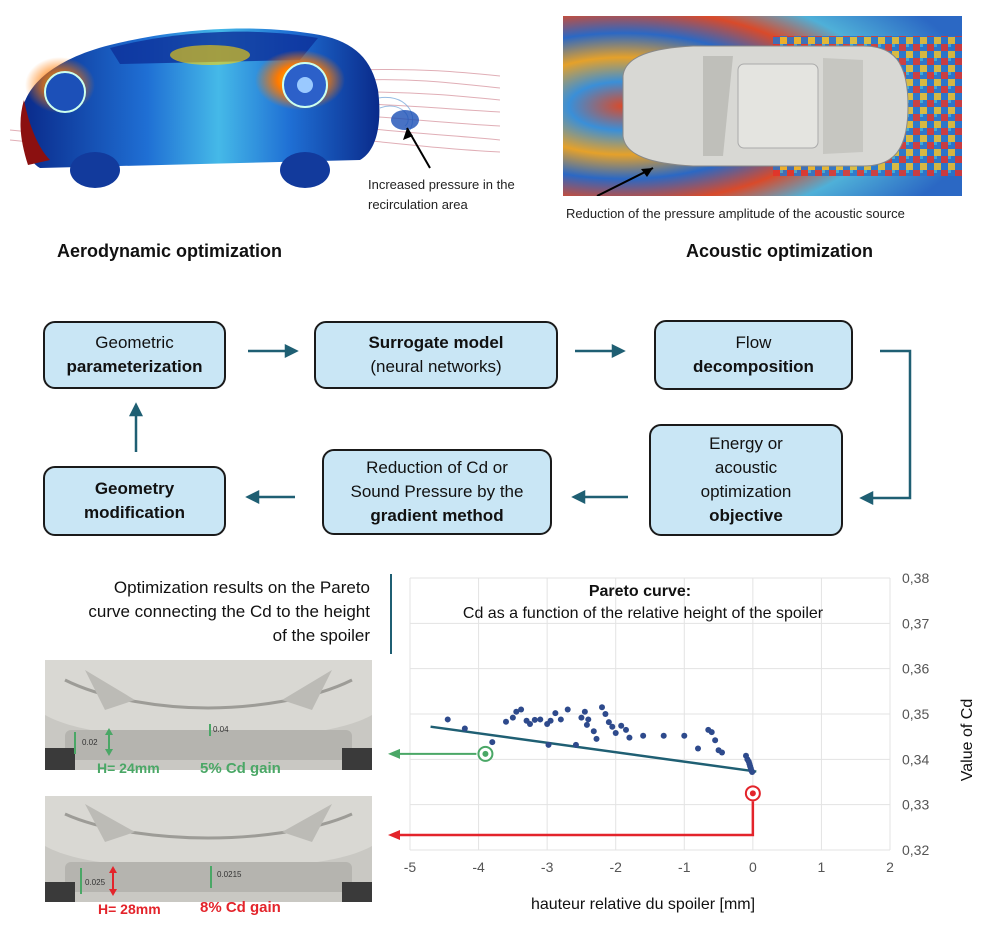 The width and height of the screenshot is (993, 933). Describe the element at coordinates (915, 669) in the screenshot. I see `y-tick-label: 0,36` at that location.